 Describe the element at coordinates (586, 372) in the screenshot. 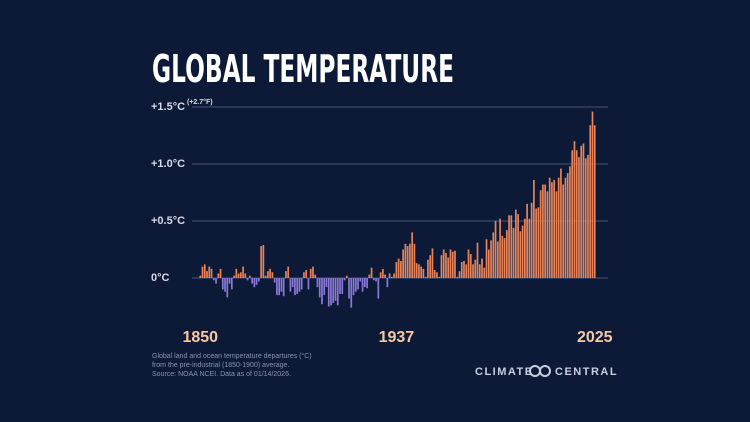

I see `brand-text: CENTRAL` at that location.